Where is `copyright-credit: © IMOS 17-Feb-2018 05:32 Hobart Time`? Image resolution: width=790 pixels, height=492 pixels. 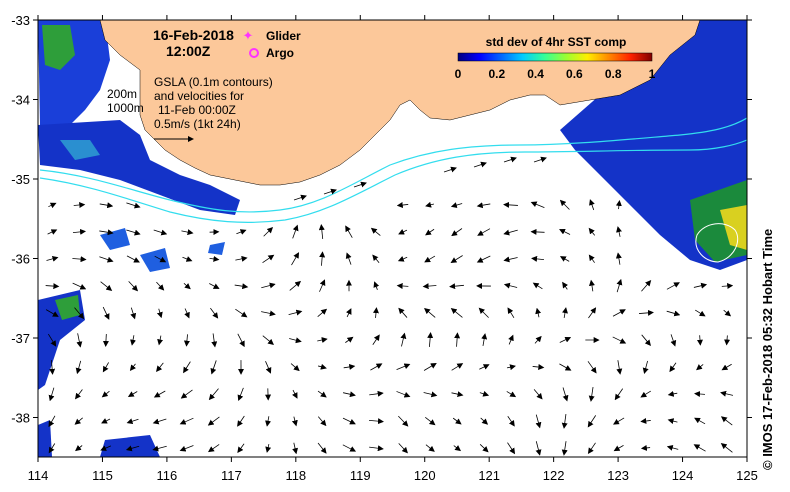 copyright-credit: © IMOS 17-Feb-2018 05:32 Hobart Time is located at coordinates (767, 349).